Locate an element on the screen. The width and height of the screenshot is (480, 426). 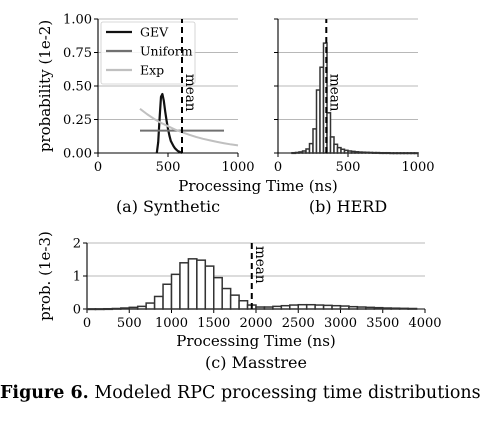
x-tick-label: 3500 is located at coordinates (382, 323).